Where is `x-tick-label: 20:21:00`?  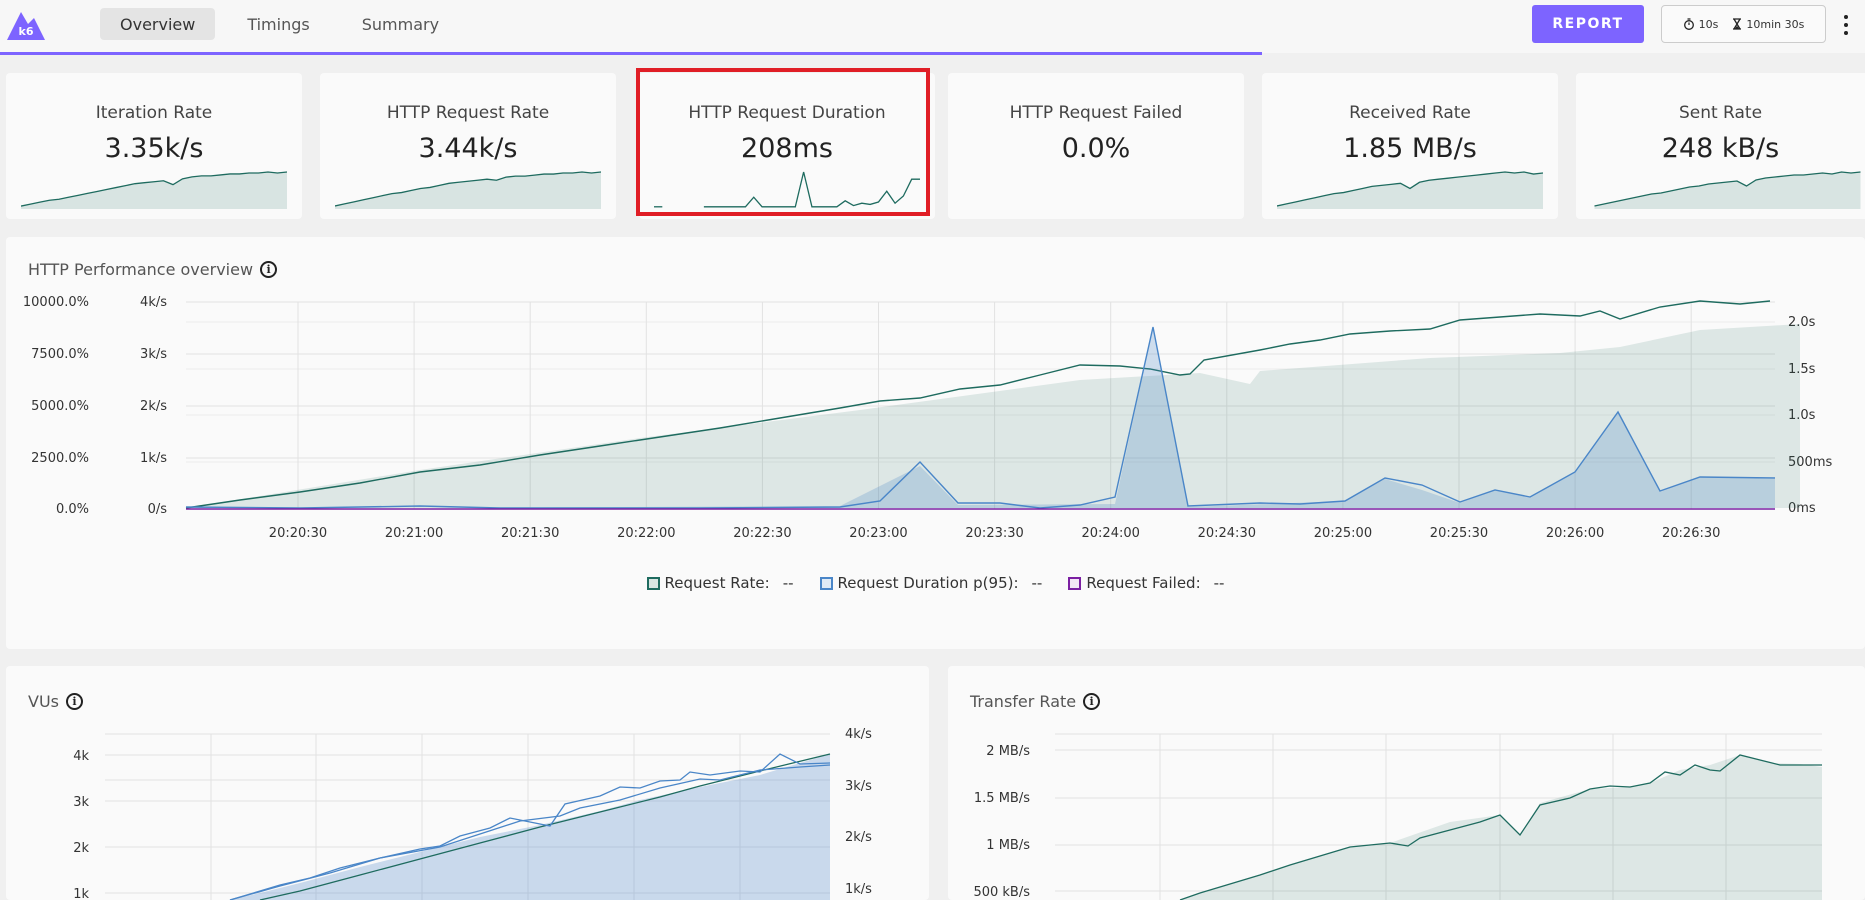
x-tick-label: 20:21:00 is located at coordinates (414, 533).